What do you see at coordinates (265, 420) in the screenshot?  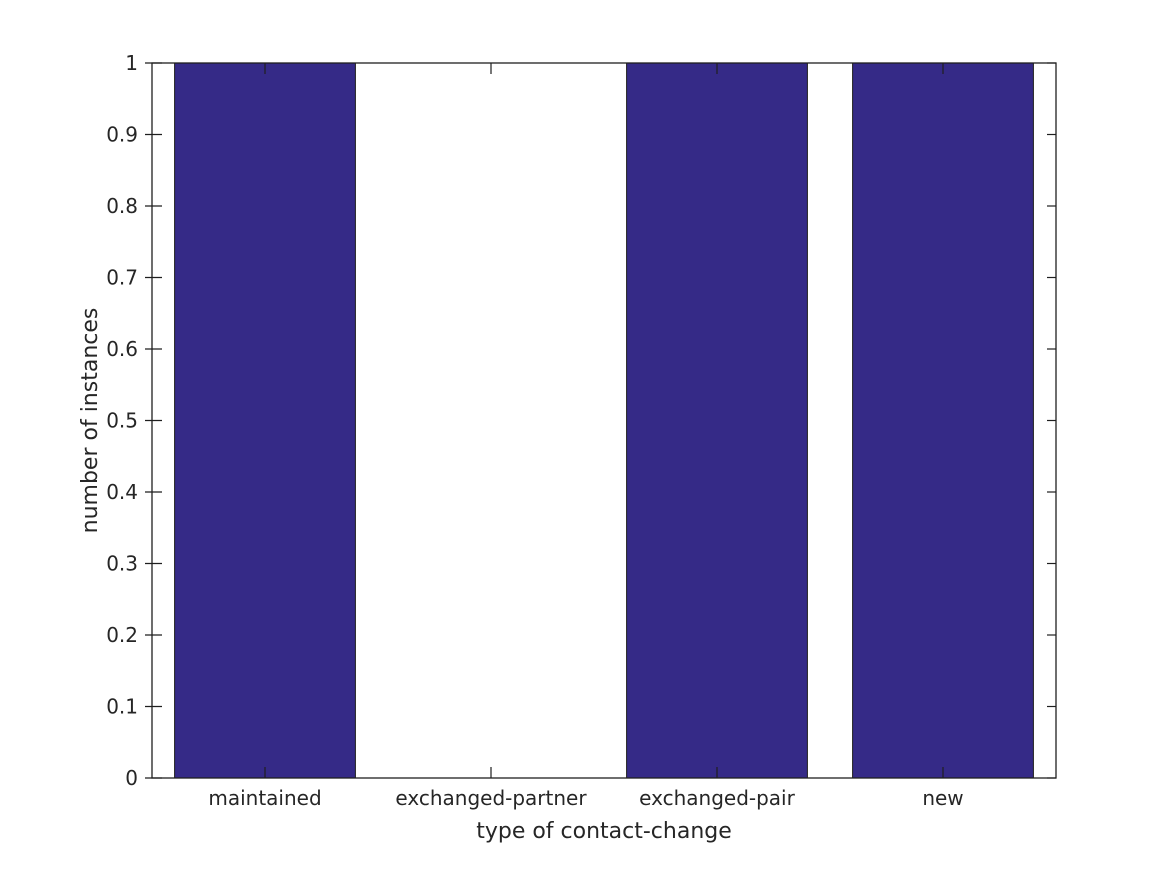 I see `bar-maintained` at bounding box center [265, 420].